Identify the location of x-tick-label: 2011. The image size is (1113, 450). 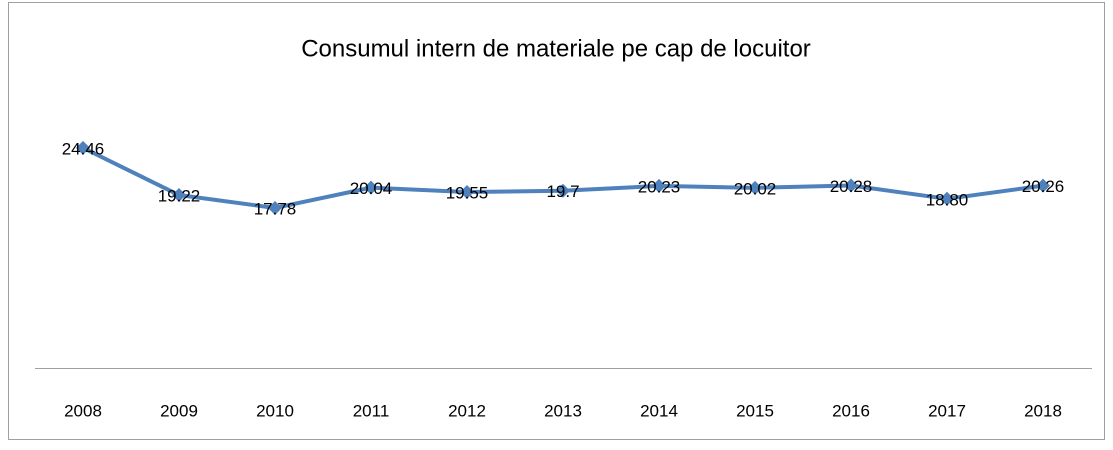
(371, 410).